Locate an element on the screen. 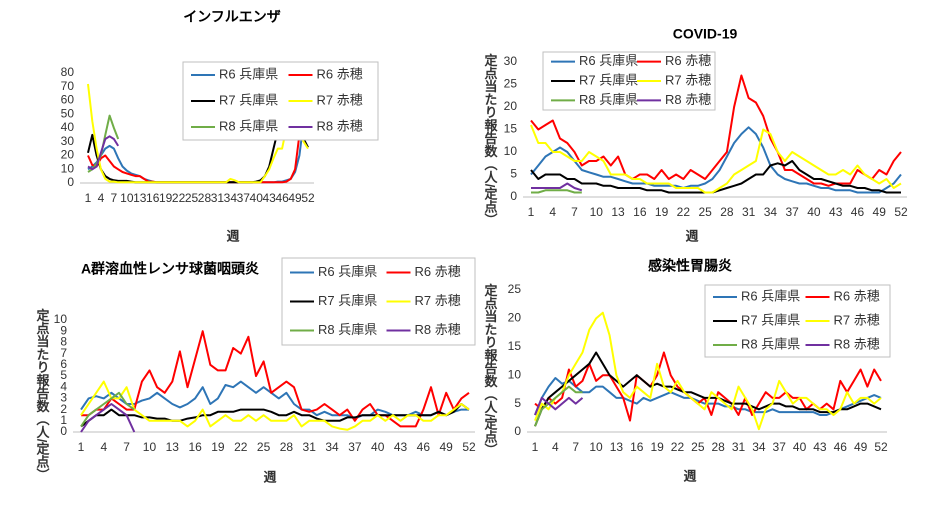 This screenshot has width=930, height=524. y-axis-label: 定点当たり報告数（人/定点） is located at coordinates (43, 394).